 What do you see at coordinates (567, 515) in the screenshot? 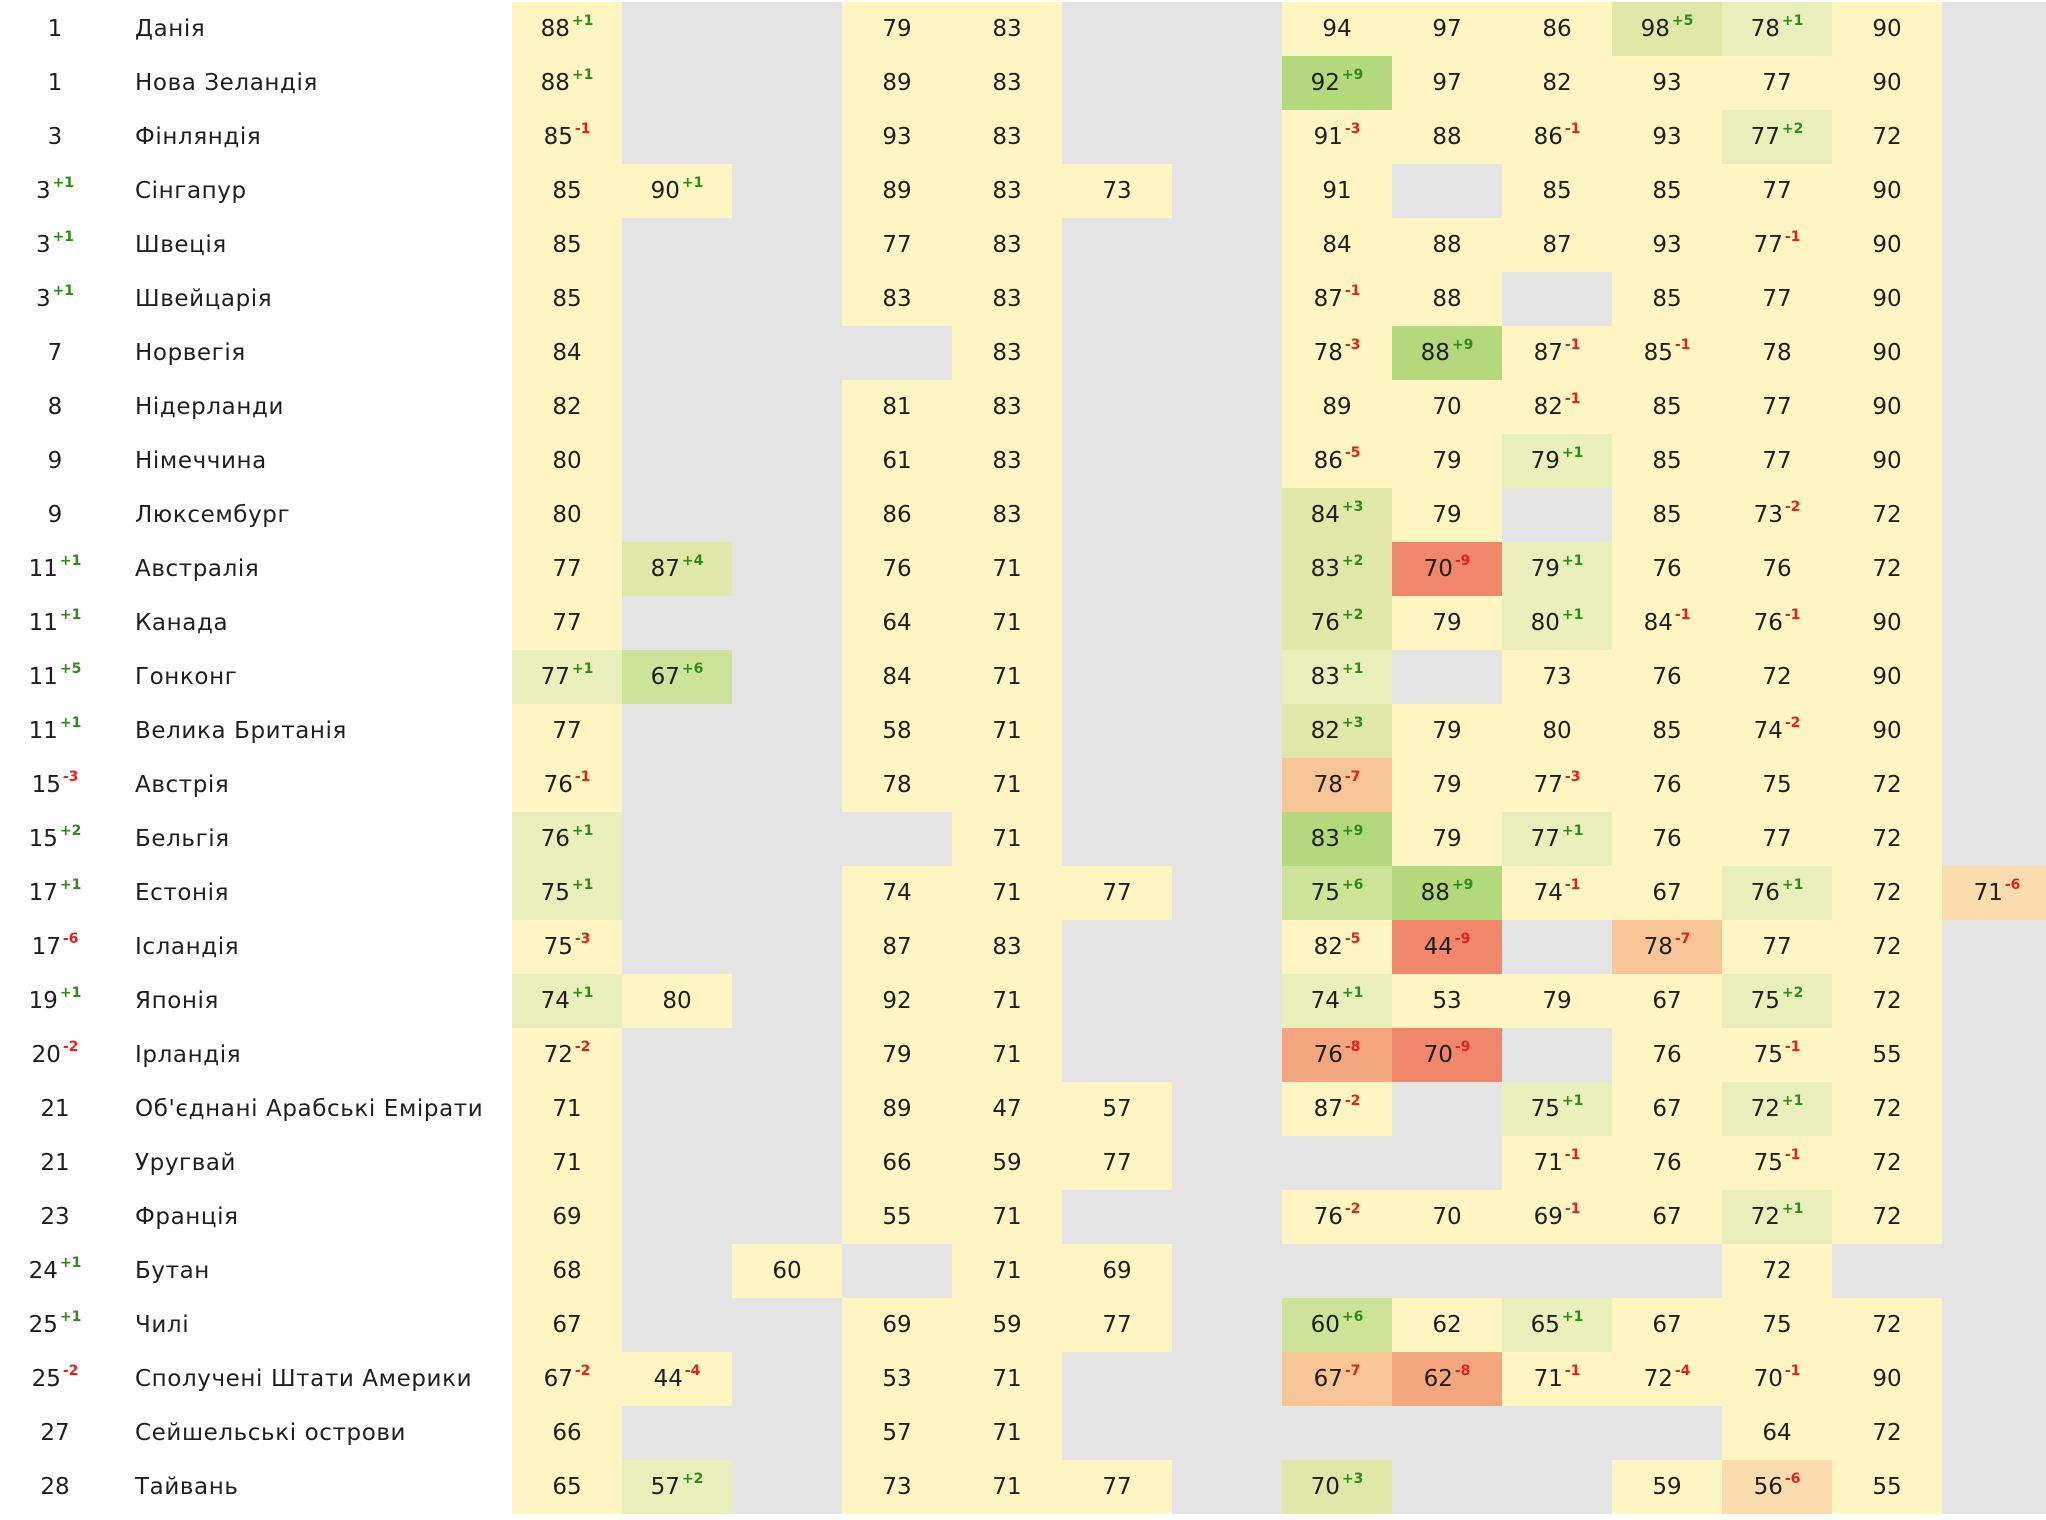
I see `score-value: 80` at bounding box center [567, 515].